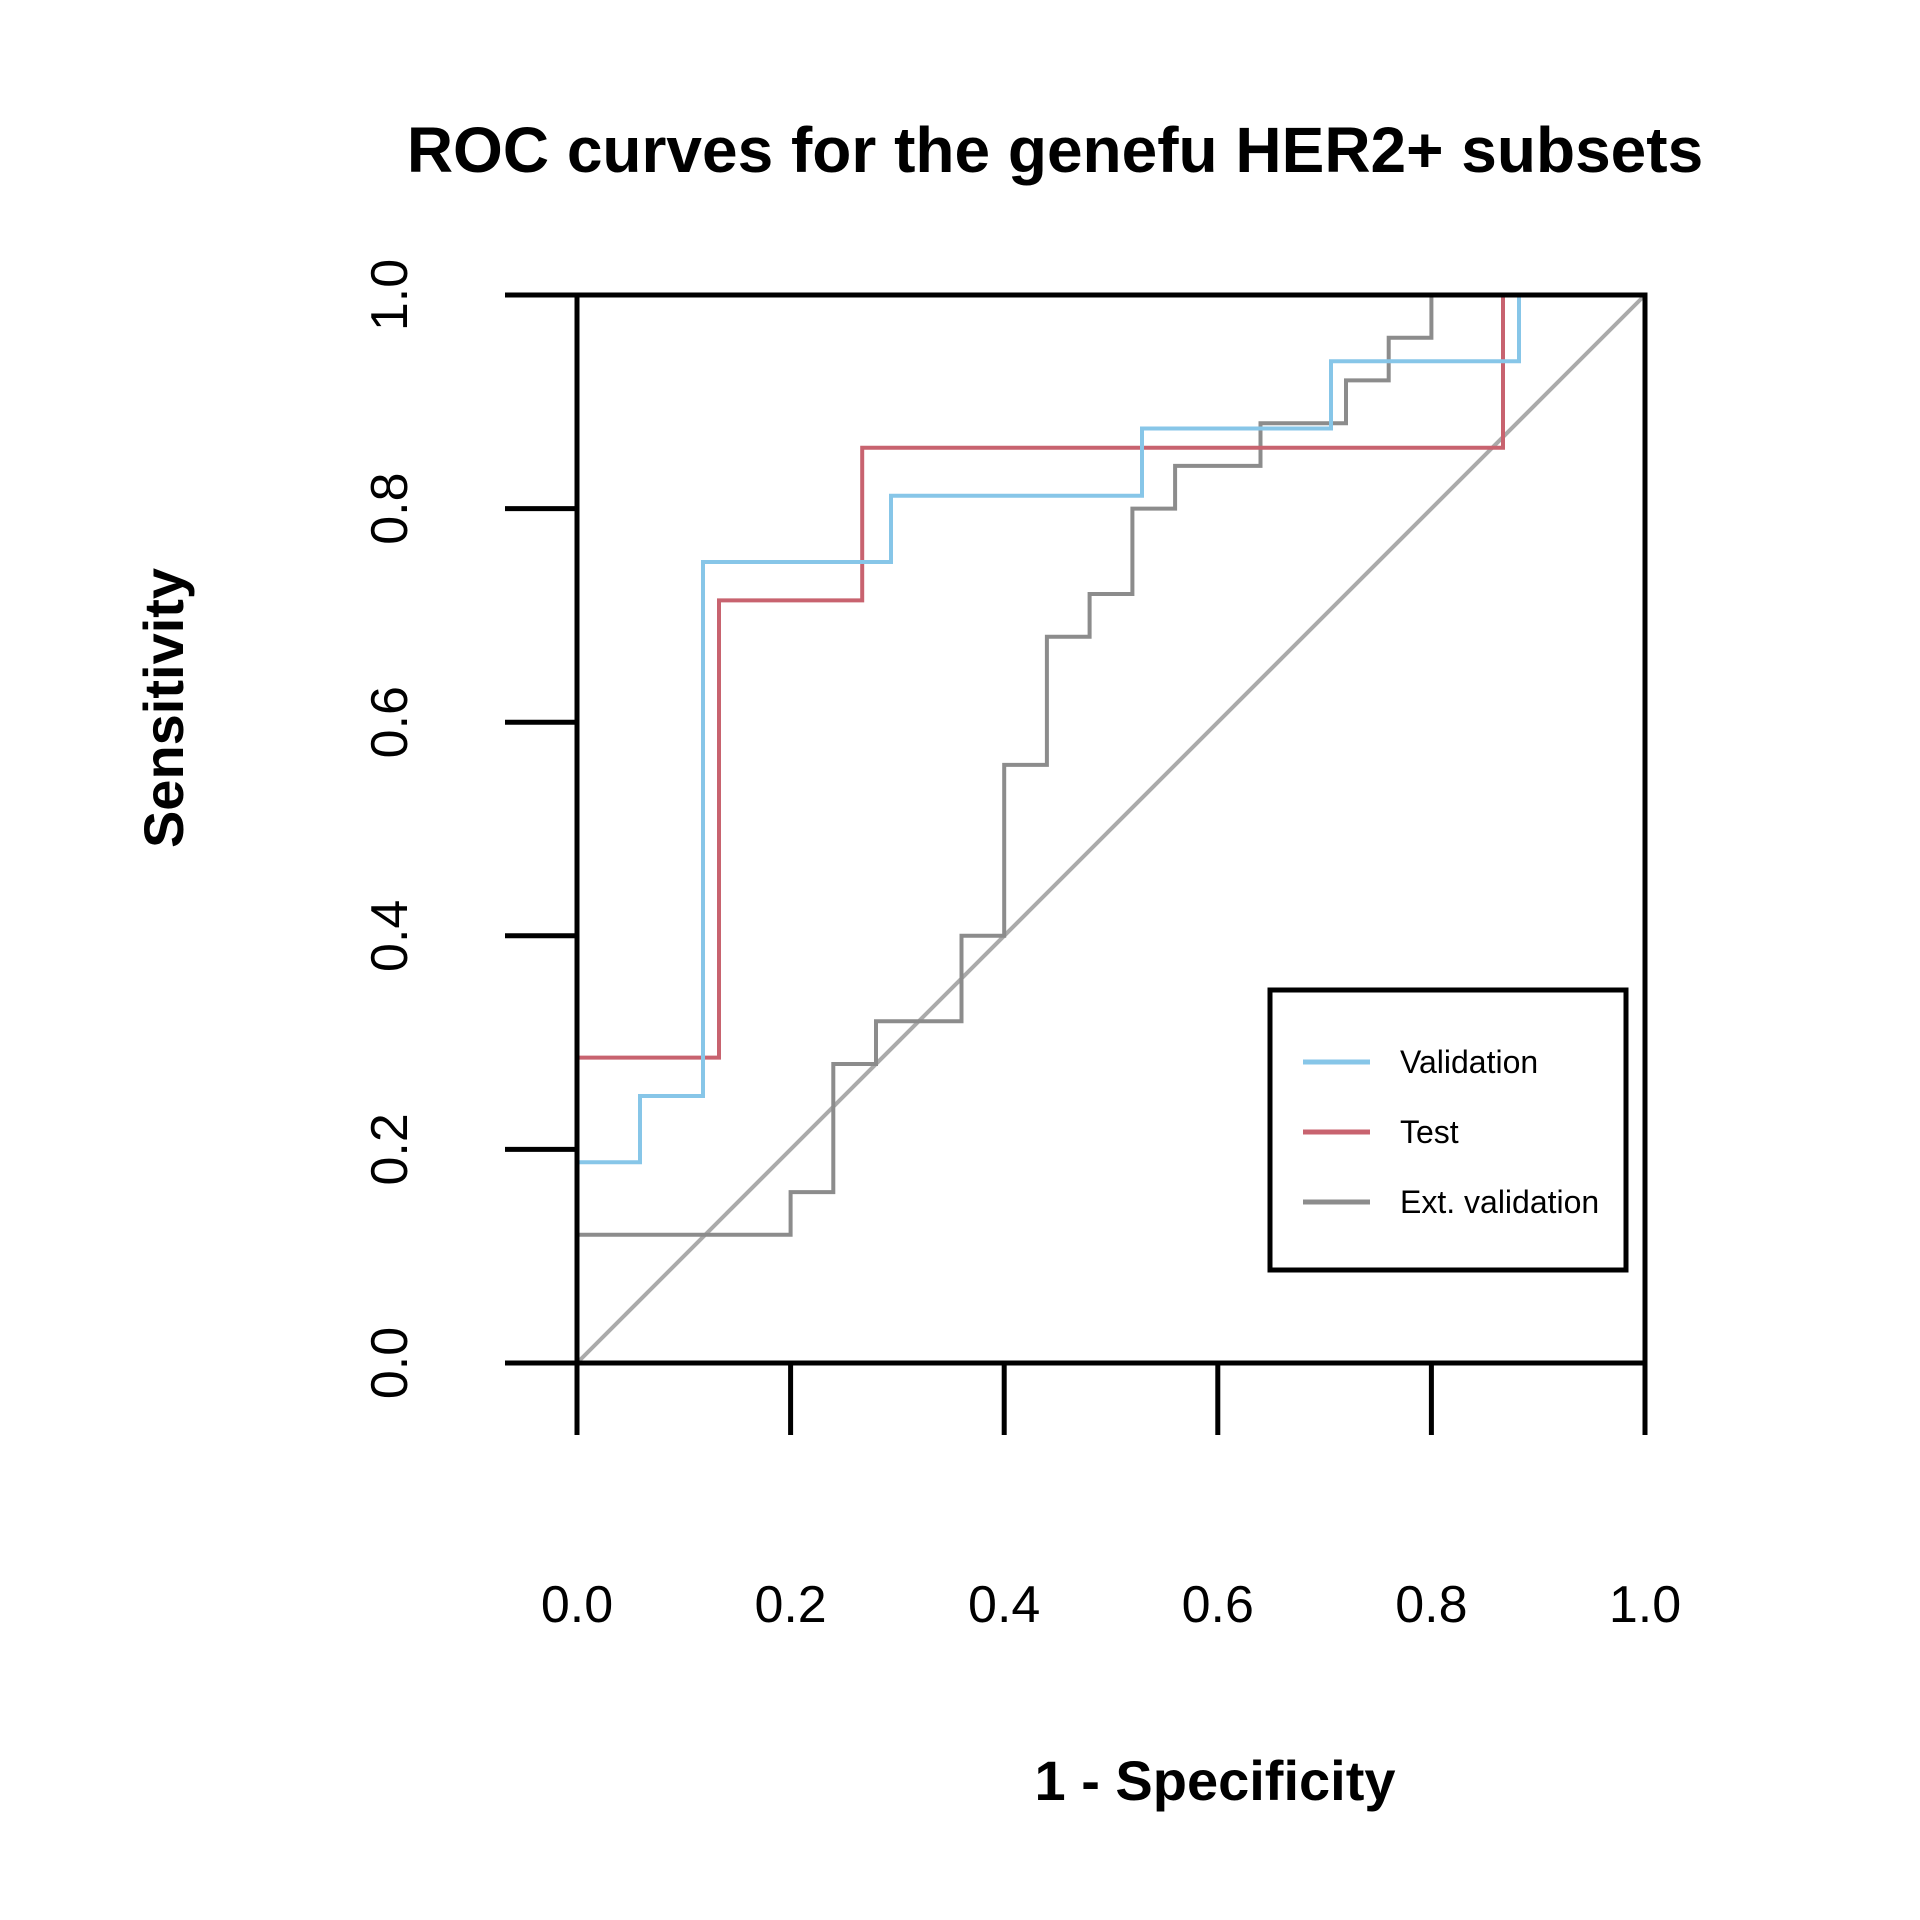 This screenshot has width=1920, height=1920. What do you see at coordinates (1055, 150) in the screenshot?
I see `chart-title: ROC curves for the genefu HER2+ subsets` at bounding box center [1055, 150].